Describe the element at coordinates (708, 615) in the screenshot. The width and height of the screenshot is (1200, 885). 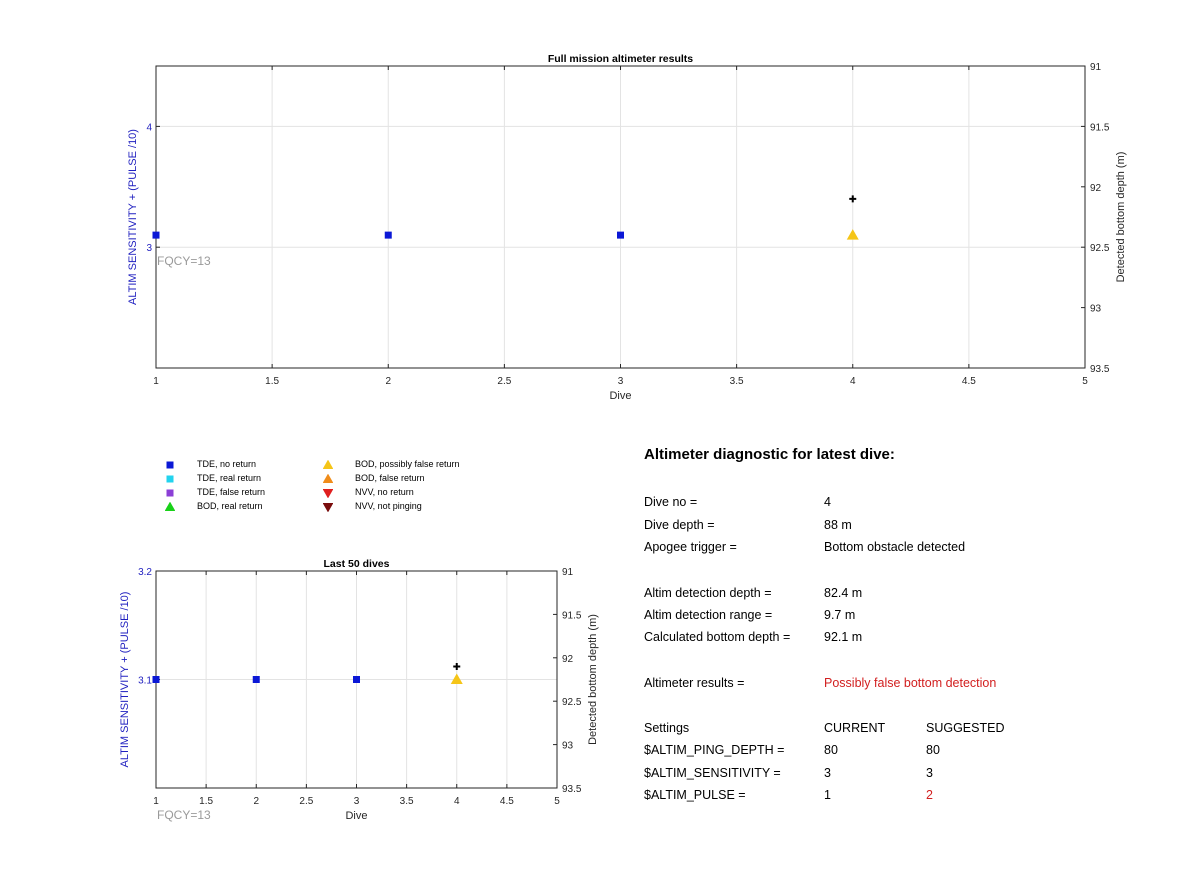
I see `diag-label: Altim detection range =` at that location.